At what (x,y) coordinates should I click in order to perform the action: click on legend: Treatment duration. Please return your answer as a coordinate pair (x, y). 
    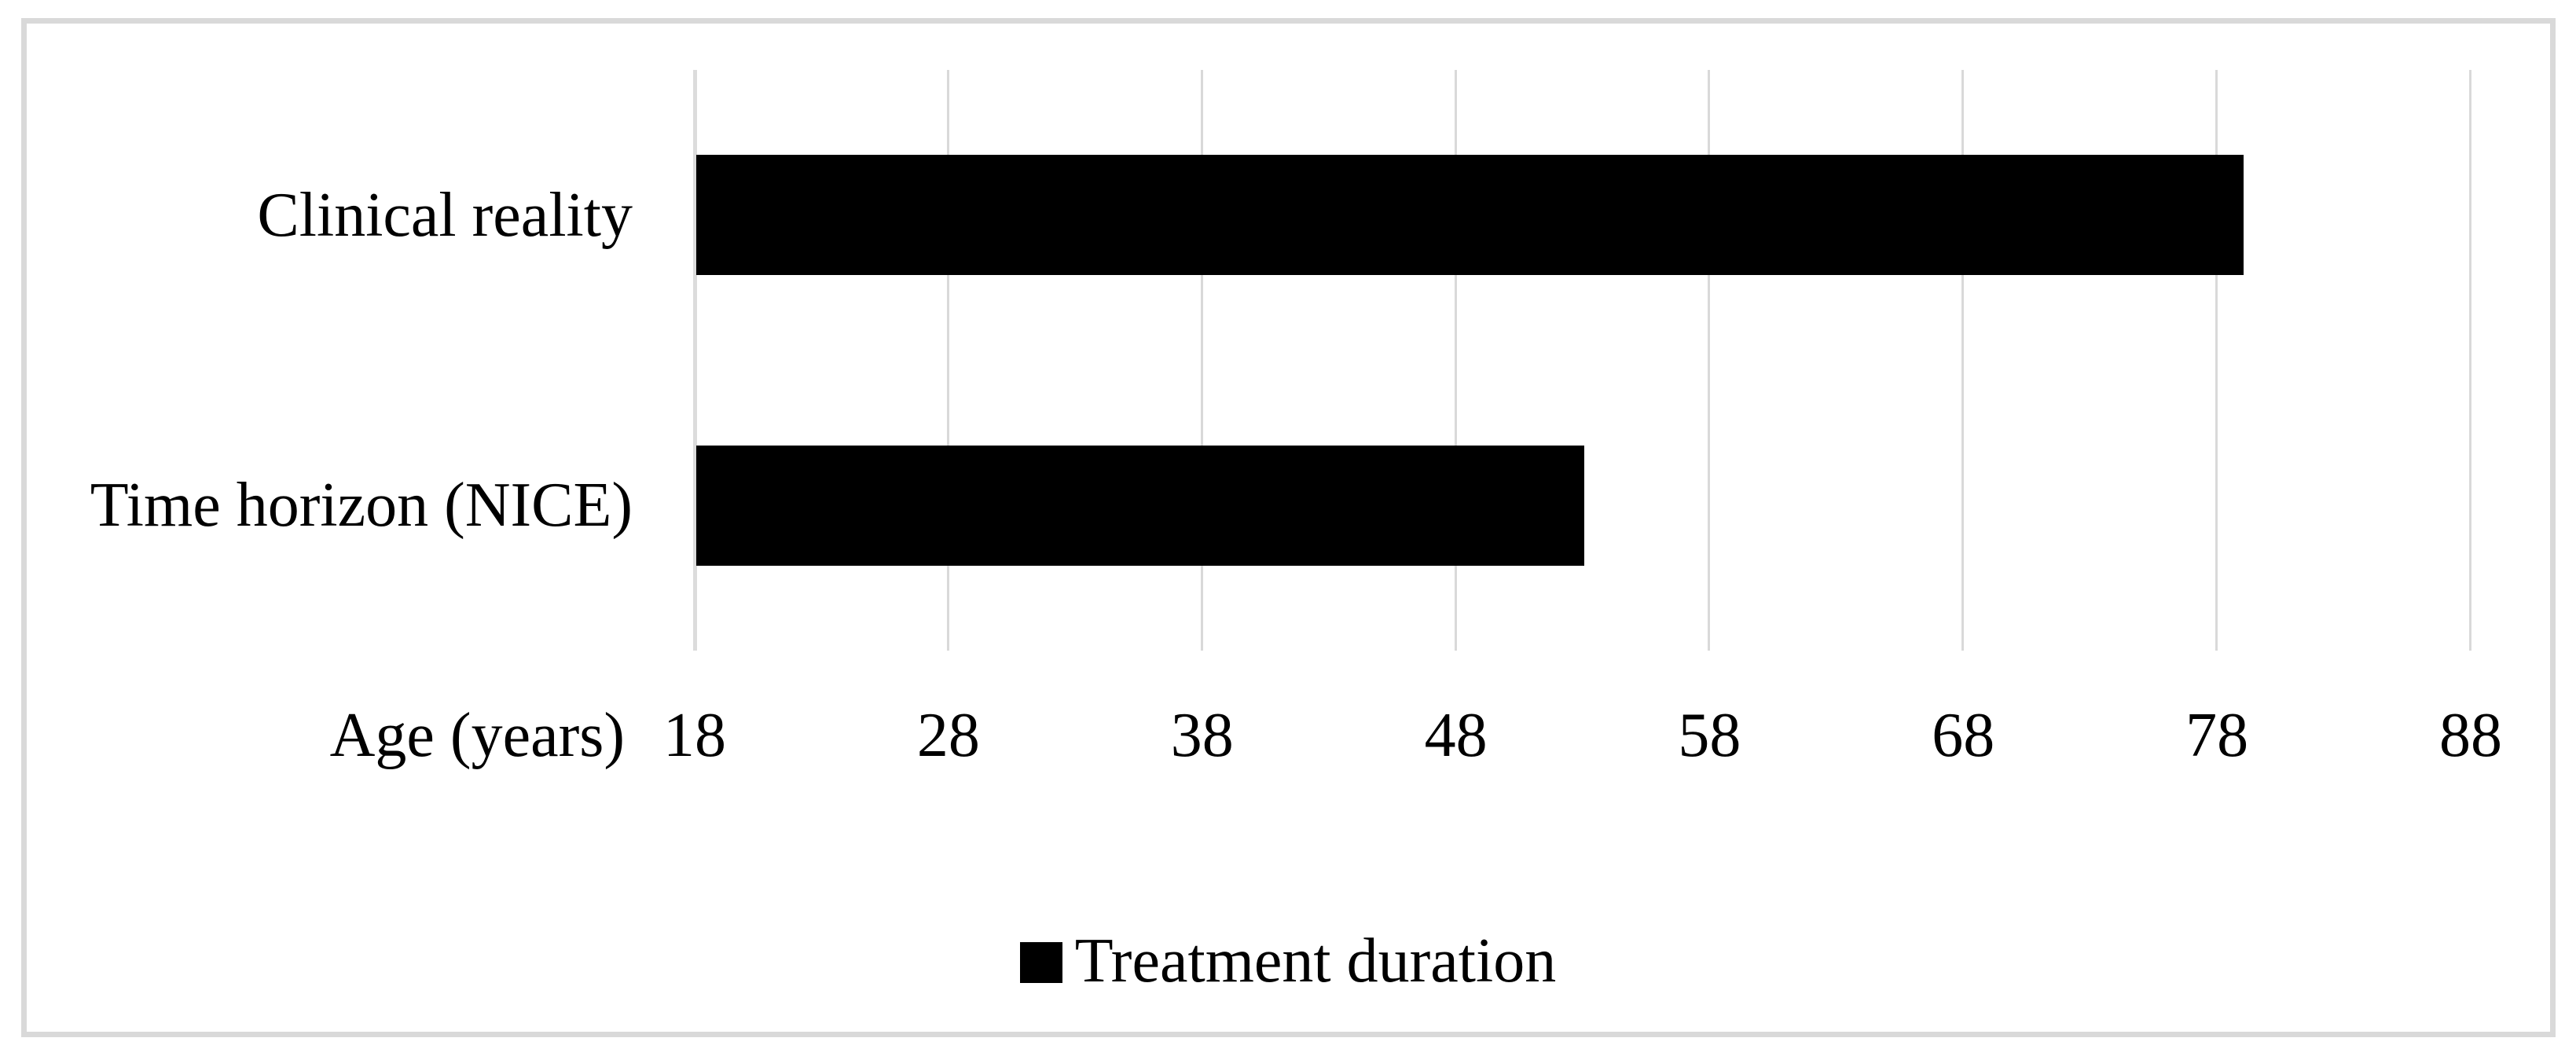
    Looking at the image, I should click on (1288, 961).